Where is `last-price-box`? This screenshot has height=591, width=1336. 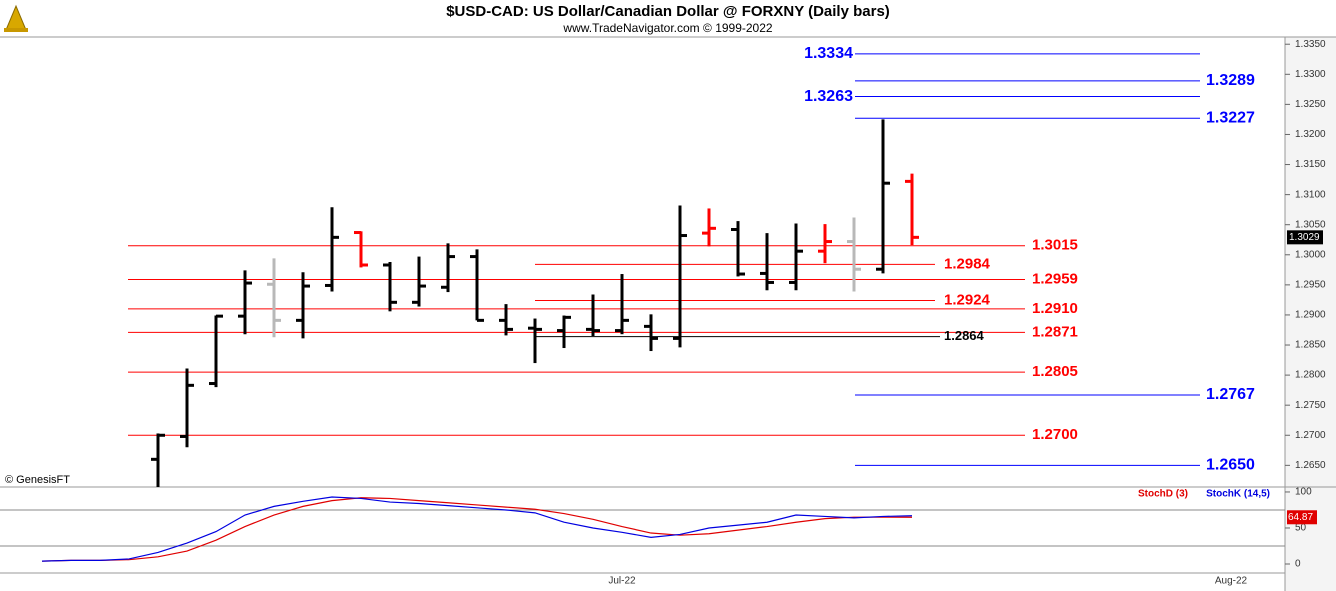 last-price-box is located at coordinates (1305, 237).